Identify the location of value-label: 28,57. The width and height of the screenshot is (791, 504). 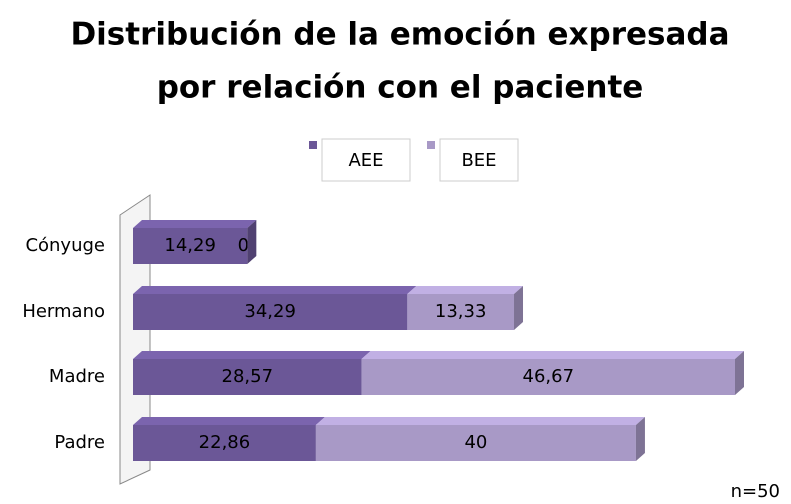
(248, 376).